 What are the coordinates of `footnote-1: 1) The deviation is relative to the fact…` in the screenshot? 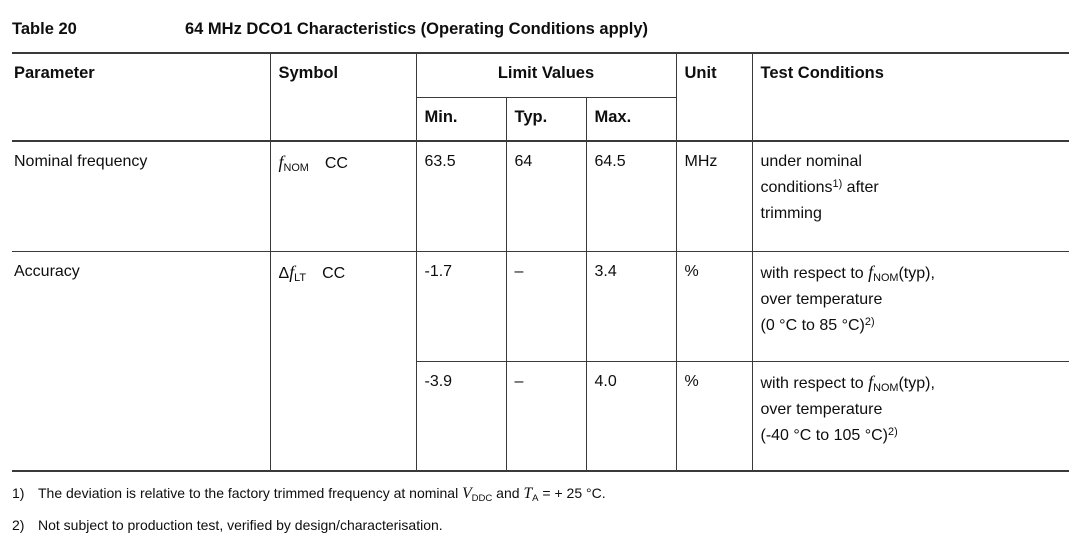 It's located at (540, 493).